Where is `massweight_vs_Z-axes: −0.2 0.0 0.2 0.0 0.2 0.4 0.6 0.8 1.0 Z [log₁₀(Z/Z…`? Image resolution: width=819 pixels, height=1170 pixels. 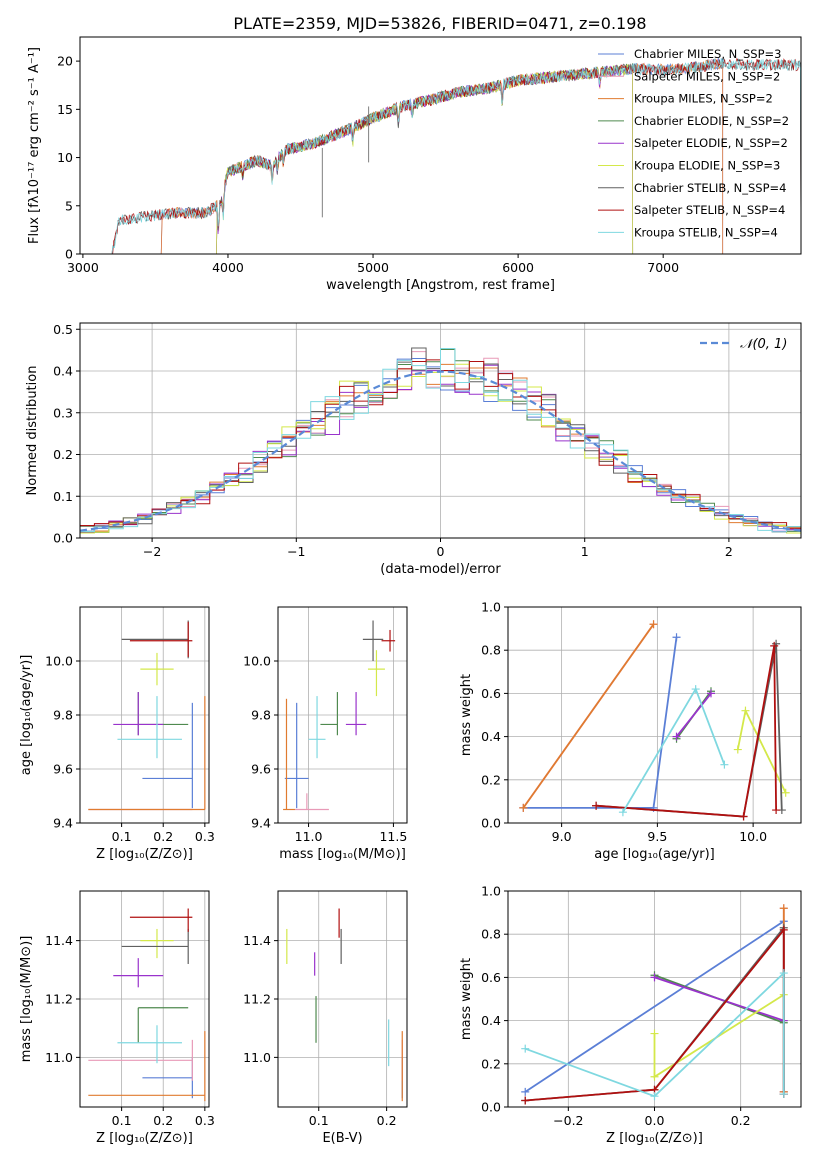 massweight_vs_Z-axes: −0.2 0.0 0.2 0.0 0.2 0.4 0.6 0.8 1.0 Z [log₁₀(Z/Z… is located at coordinates (630, 1015).